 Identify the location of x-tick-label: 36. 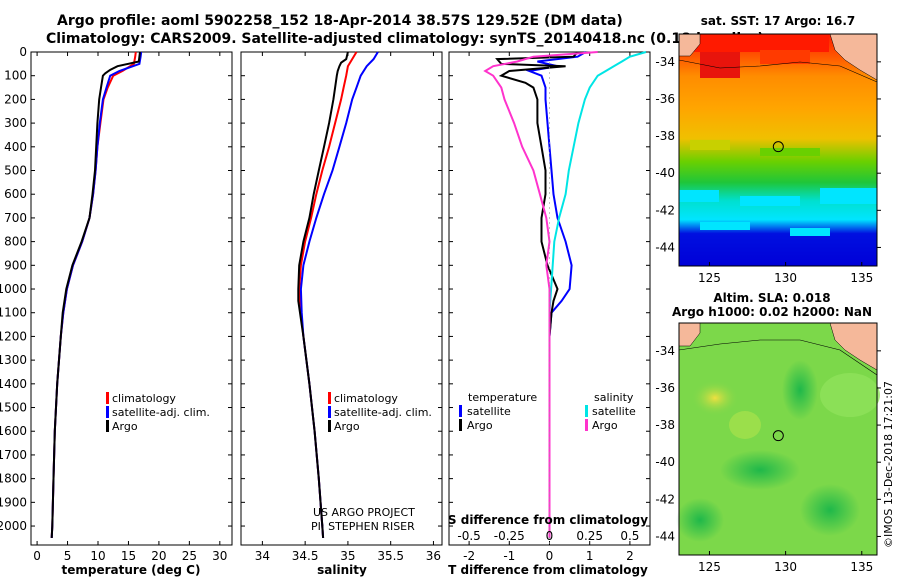
(433, 556).